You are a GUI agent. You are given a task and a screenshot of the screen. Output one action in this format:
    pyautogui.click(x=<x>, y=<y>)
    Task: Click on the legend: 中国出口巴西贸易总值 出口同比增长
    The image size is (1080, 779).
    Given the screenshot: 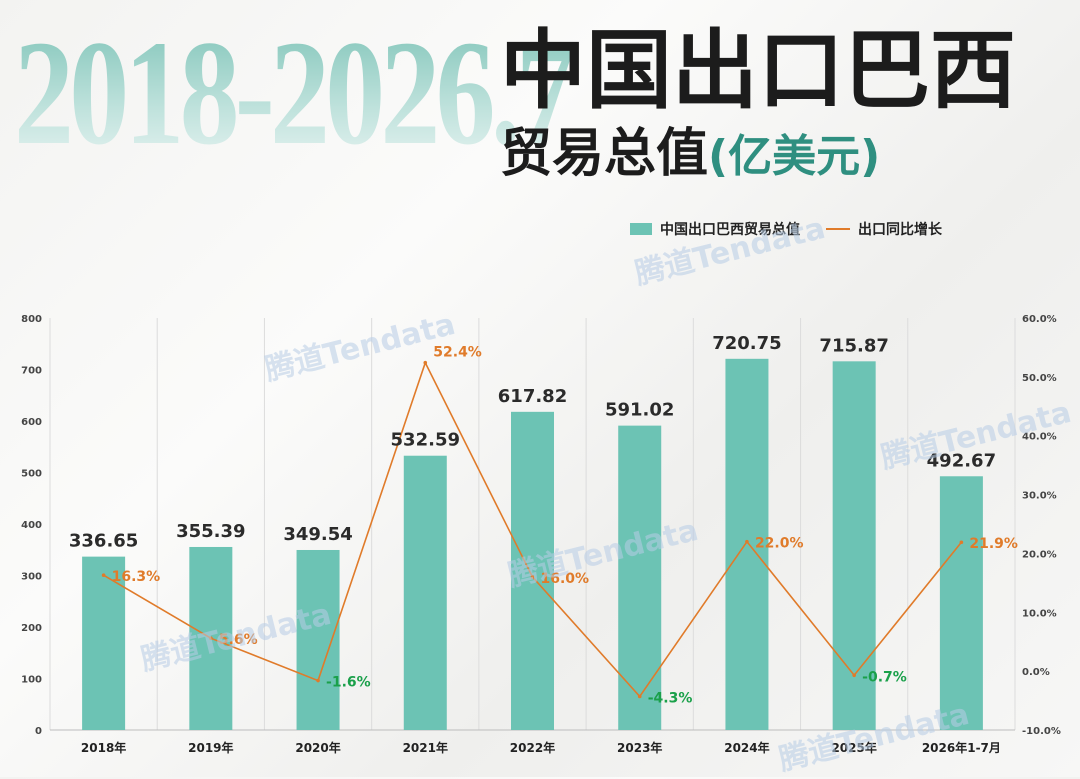 What is the action you would take?
    pyautogui.click(x=786, y=229)
    